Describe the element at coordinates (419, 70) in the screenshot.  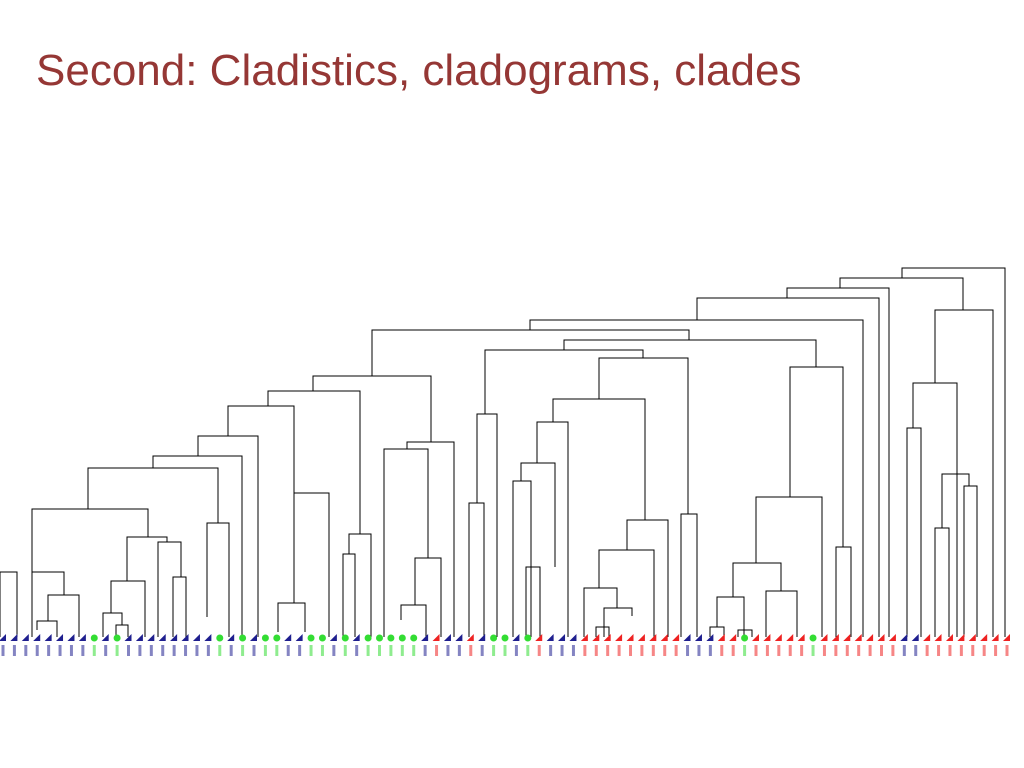
I see `slide-title: Second: Cladistics, cladograms, clades` at that location.